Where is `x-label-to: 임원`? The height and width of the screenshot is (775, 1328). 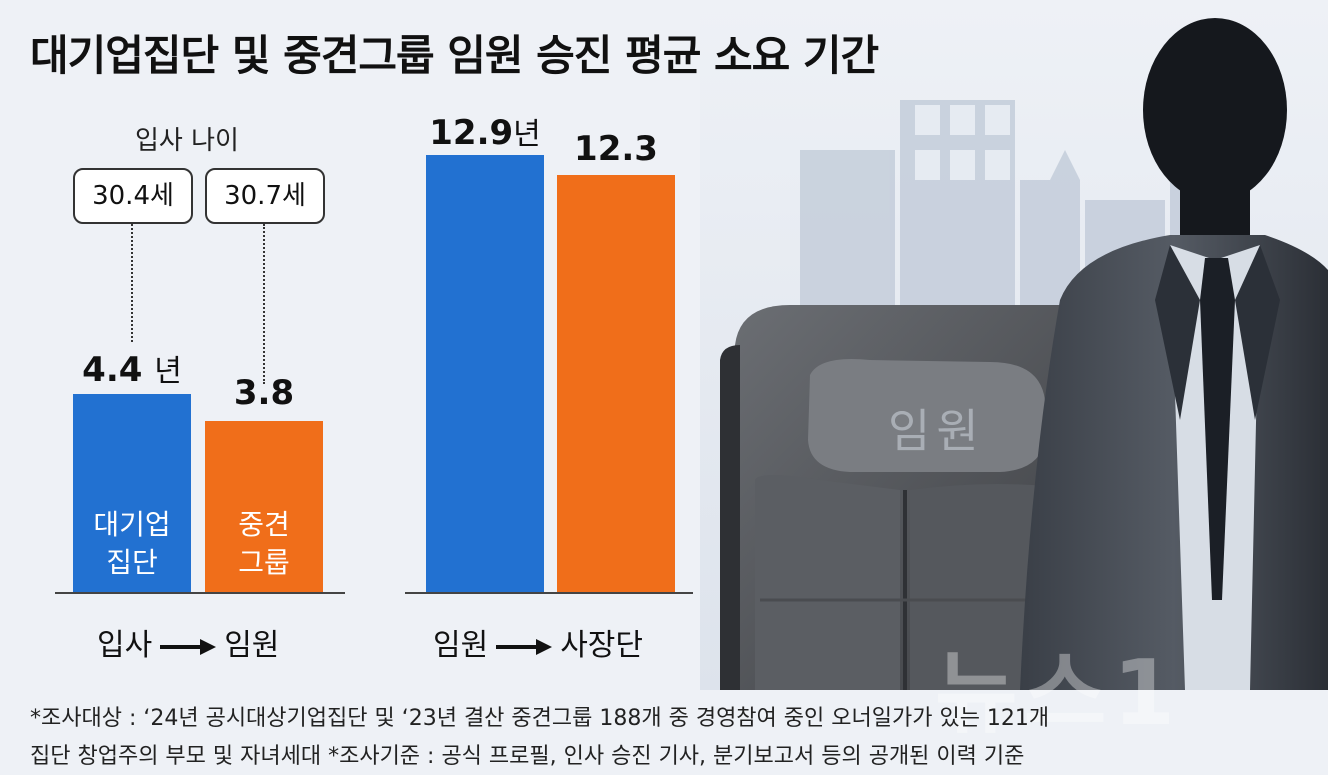 x-label-to: 임원 is located at coordinates (252, 645).